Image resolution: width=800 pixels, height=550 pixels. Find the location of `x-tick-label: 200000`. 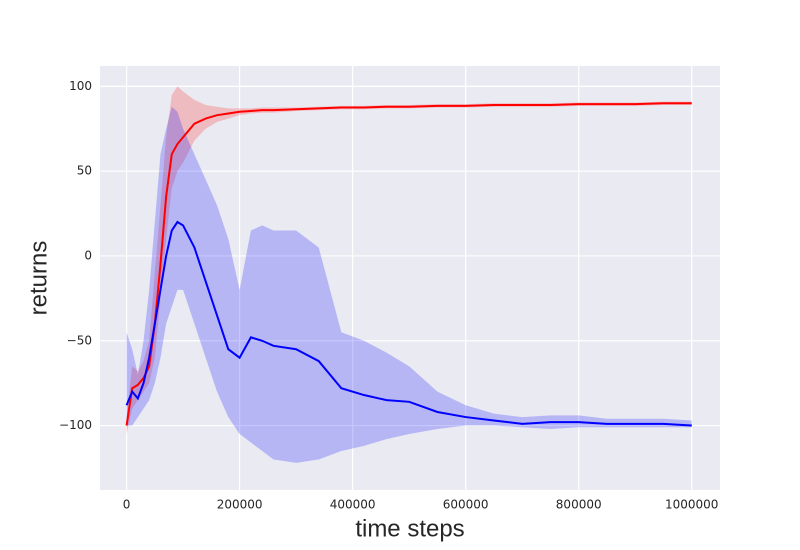

x-tick-label: 200000 is located at coordinates (240, 505).